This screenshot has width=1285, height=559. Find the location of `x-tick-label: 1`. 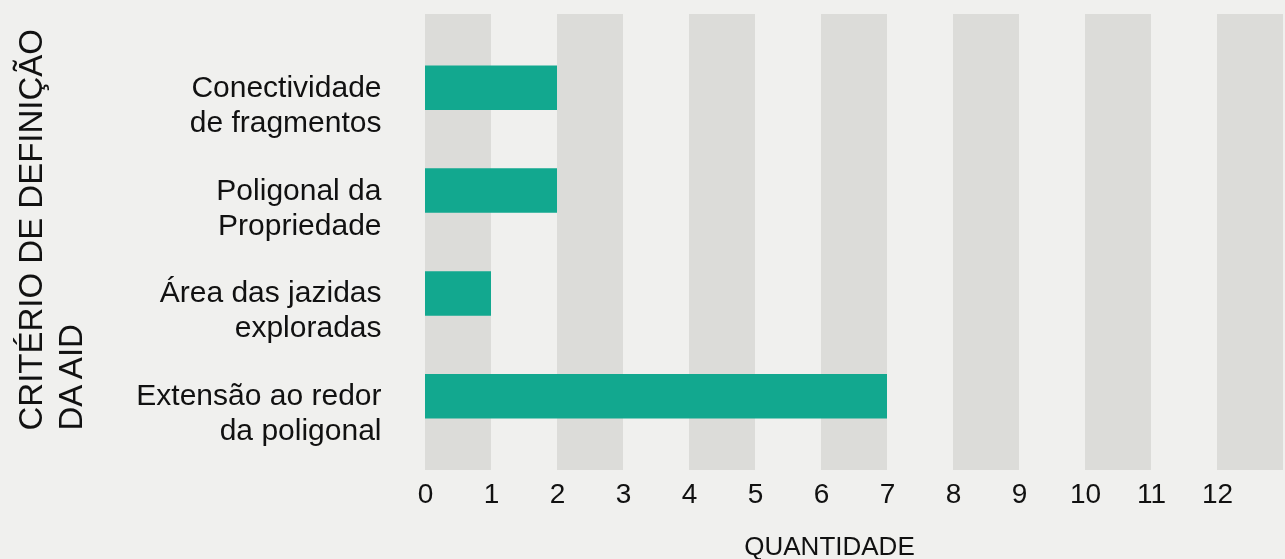

x-tick-label: 1 is located at coordinates (491, 493).